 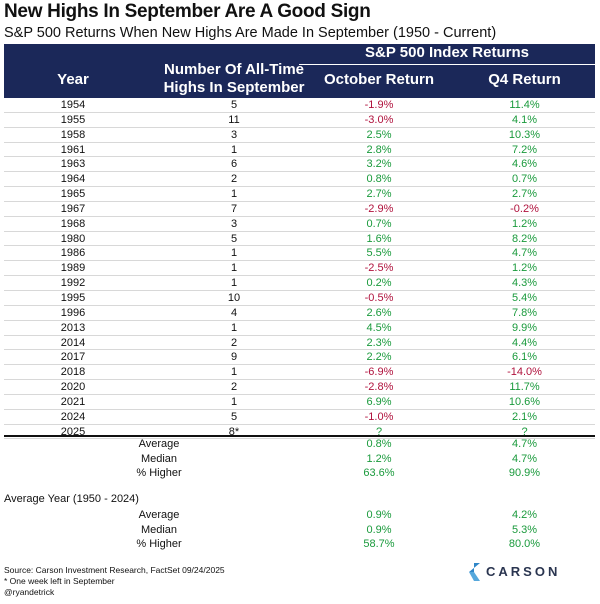 What do you see at coordinates (379, 105) in the screenshot?
I see `cell-october-return: -1.9%` at bounding box center [379, 105].